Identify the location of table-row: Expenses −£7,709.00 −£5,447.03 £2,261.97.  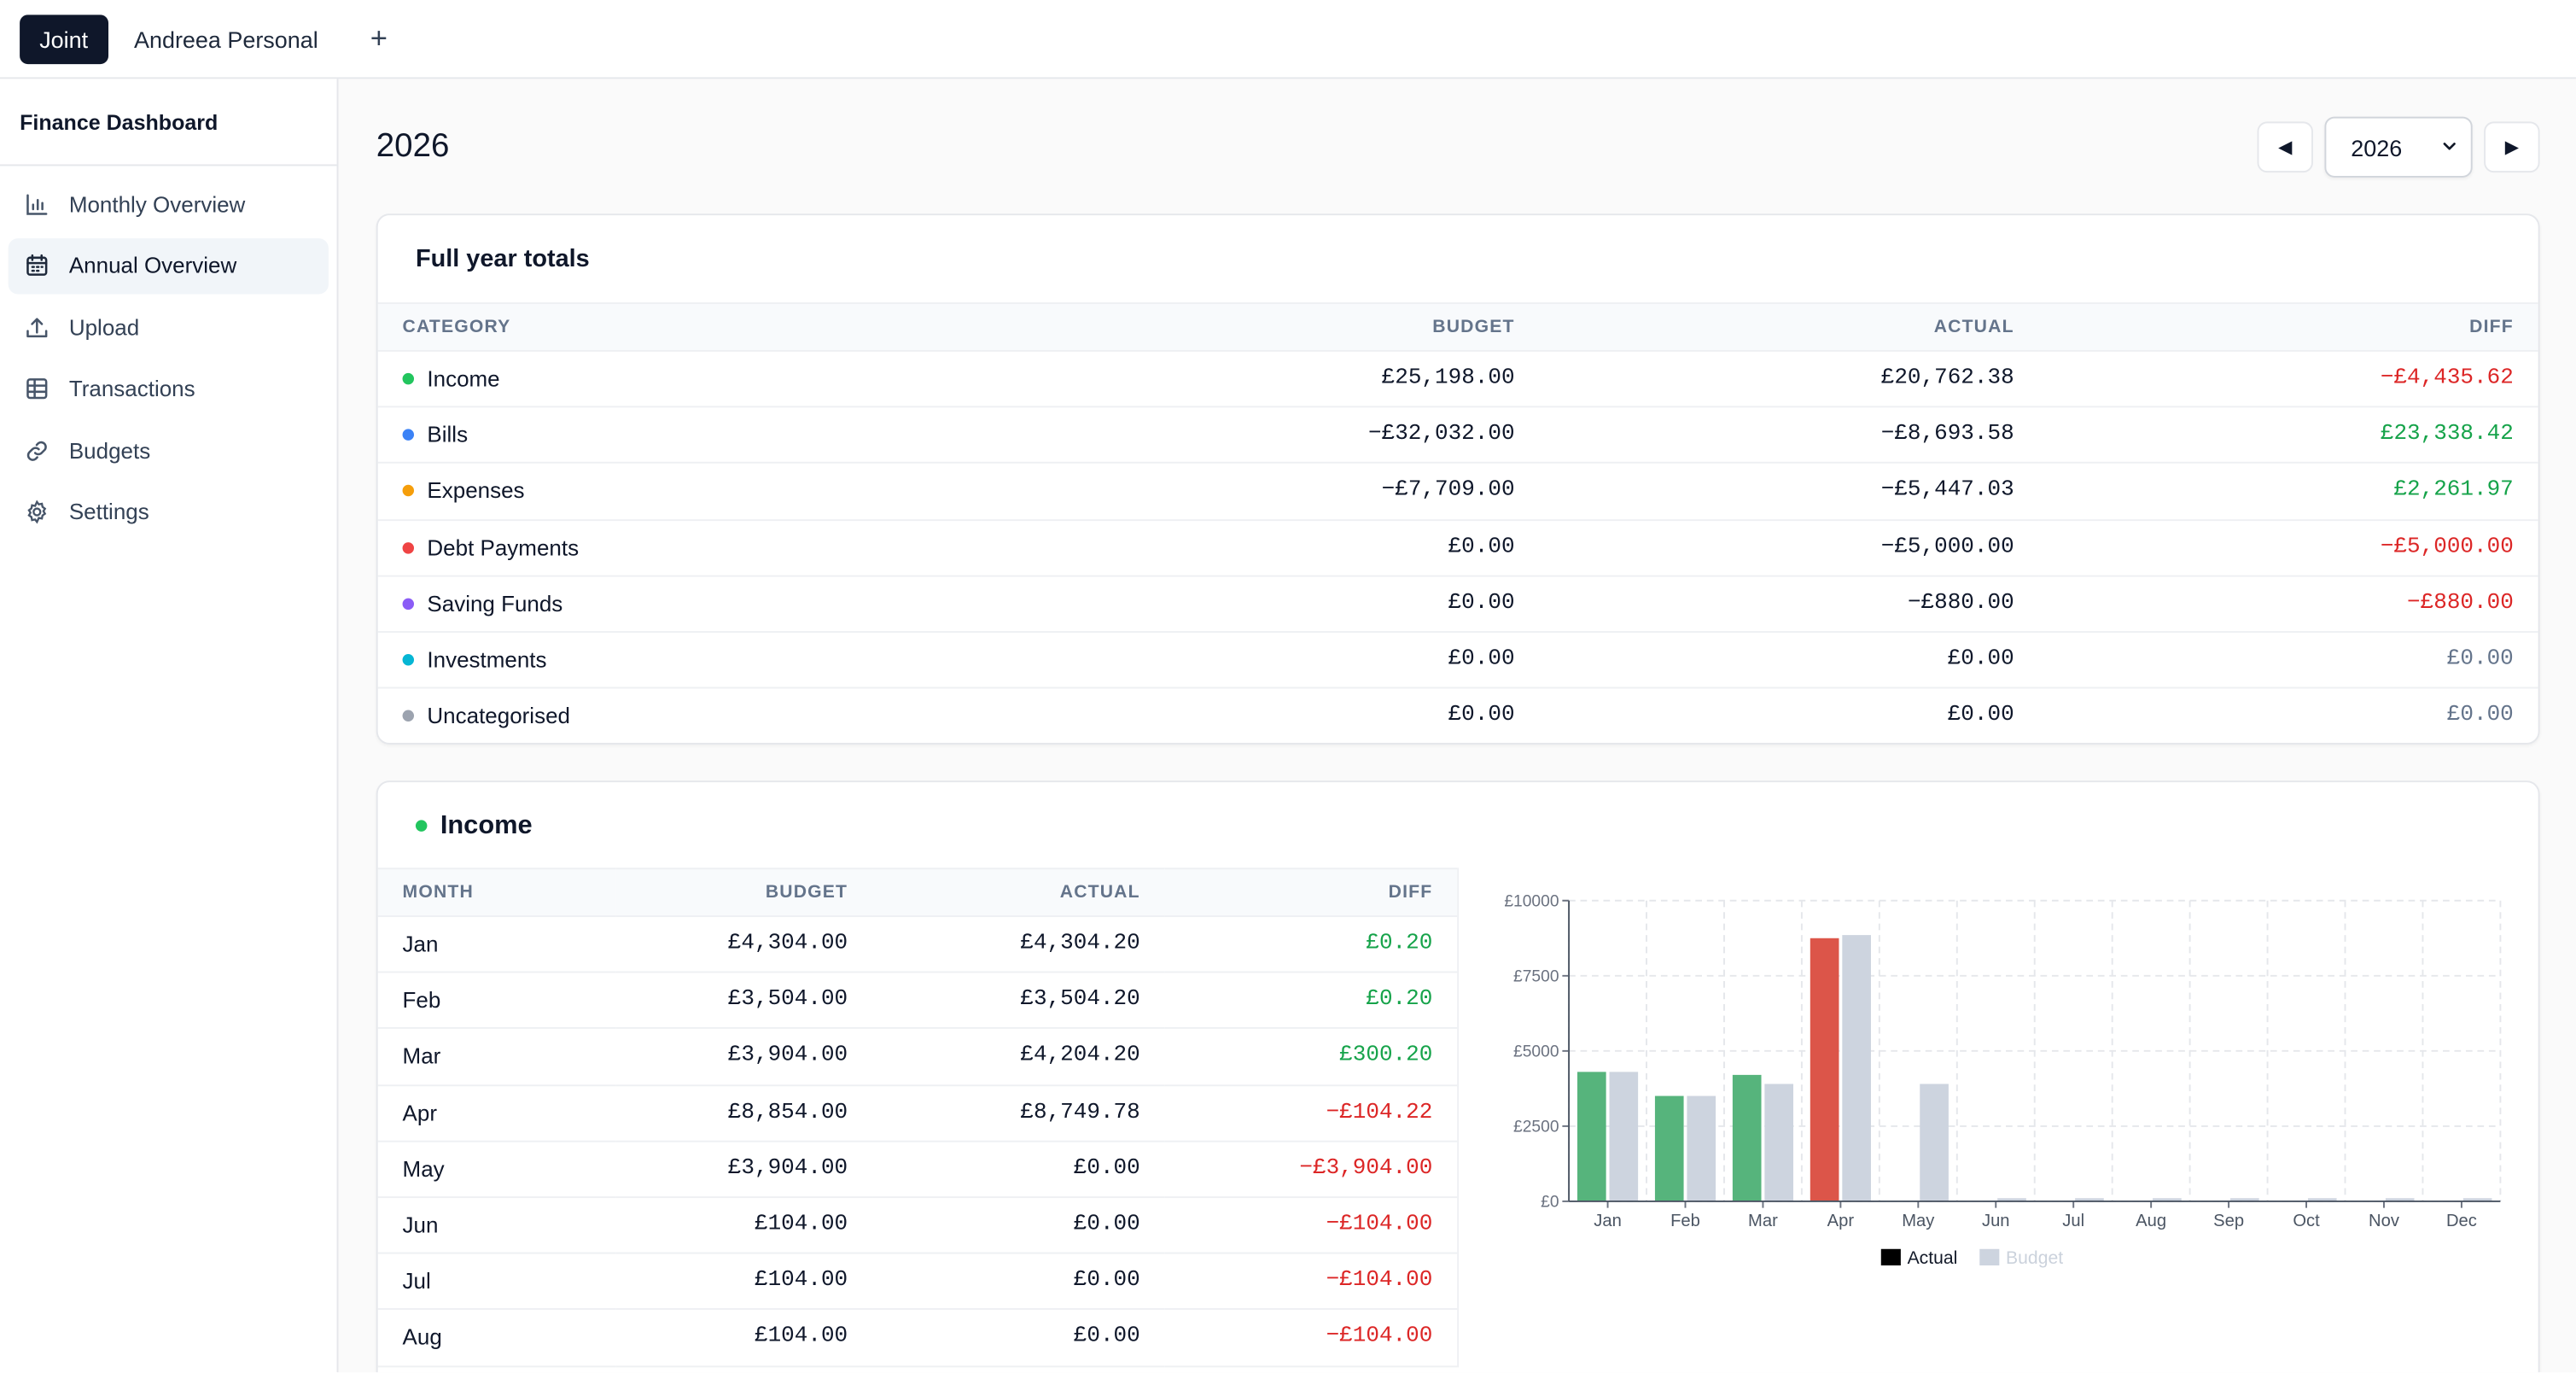
(1457, 492).